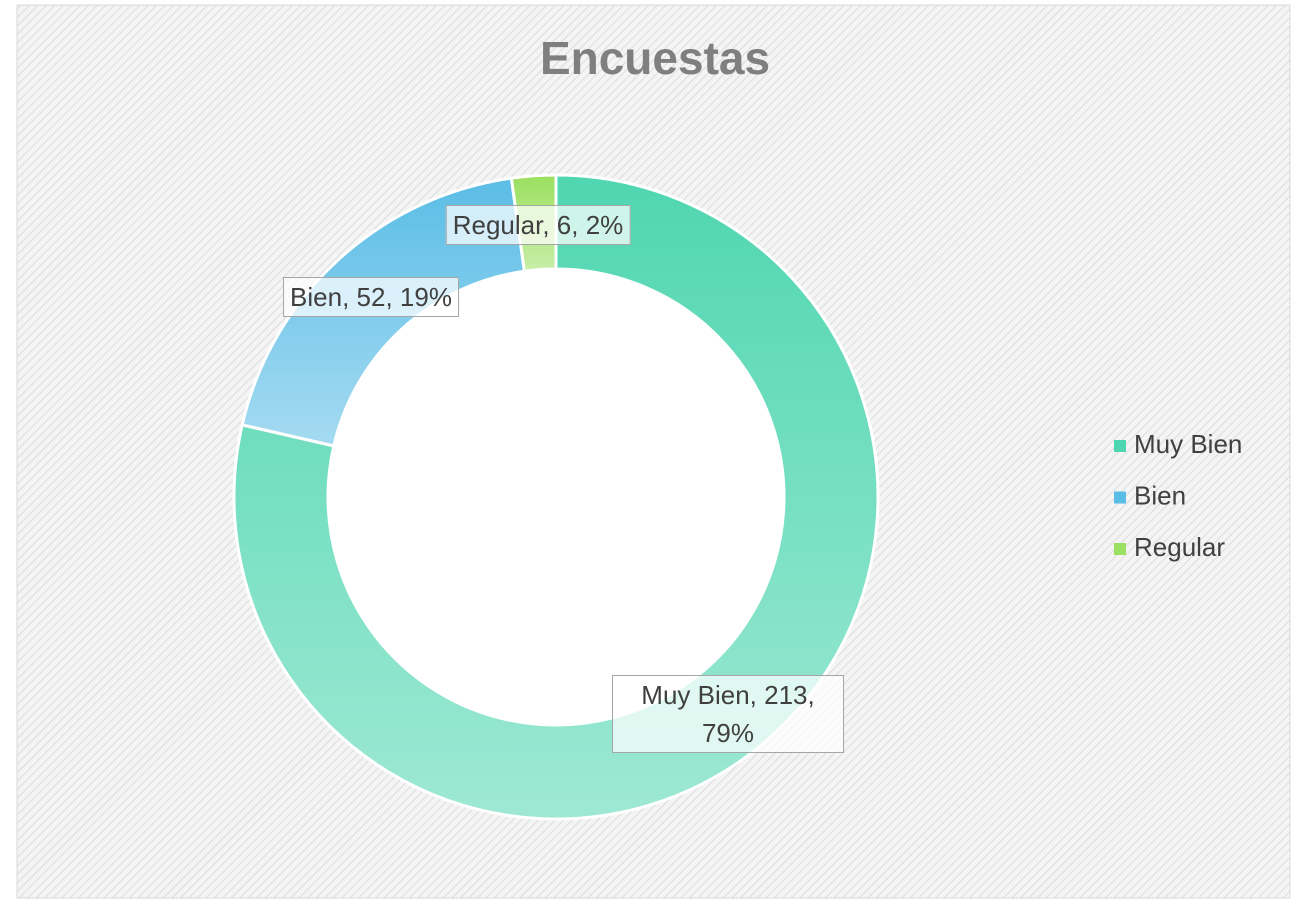 The width and height of the screenshot is (1291, 899). I want to click on chart-title: Encuestas, so click(655, 58).